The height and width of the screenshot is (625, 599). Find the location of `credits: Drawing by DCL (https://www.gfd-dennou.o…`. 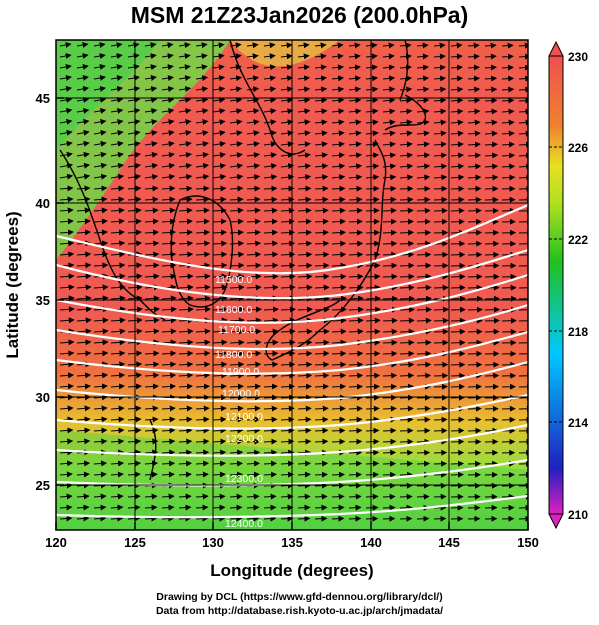

credits: Drawing by DCL (https://www.gfd-dennou.o… is located at coordinates (299, 604).